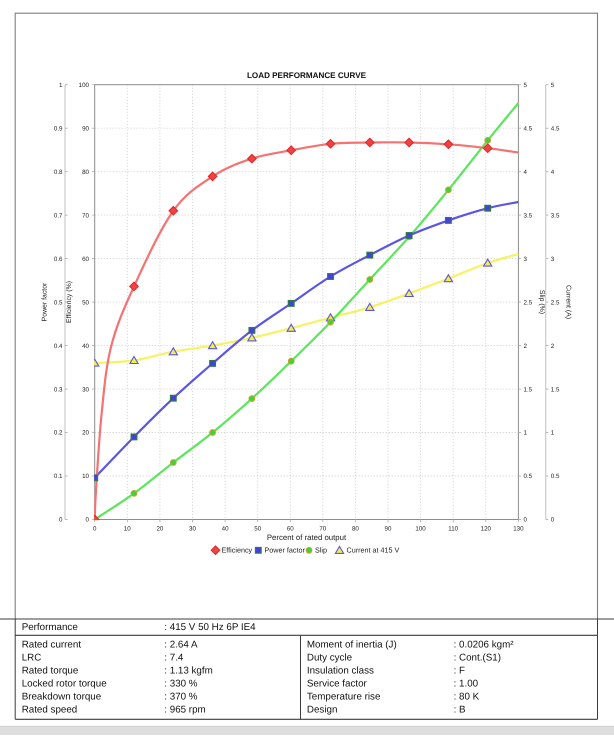  What do you see at coordinates (50, 670) in the screenshot?
I see `svg-text: Rated torque` at bounding box center [50, 670].